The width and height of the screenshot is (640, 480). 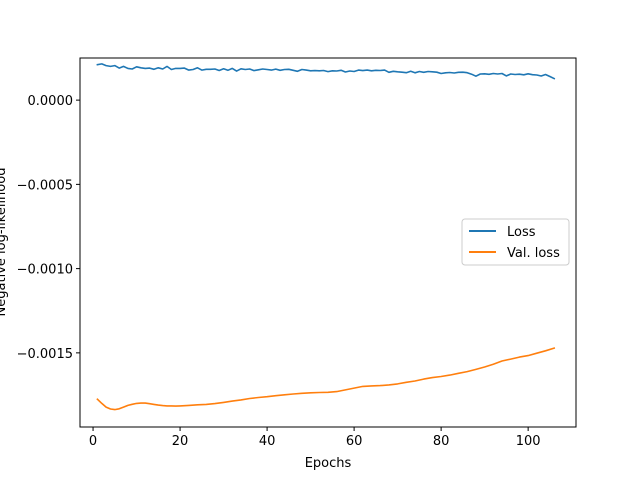 I want to click on x-tick-label: 80, so click(x=441, y=441).